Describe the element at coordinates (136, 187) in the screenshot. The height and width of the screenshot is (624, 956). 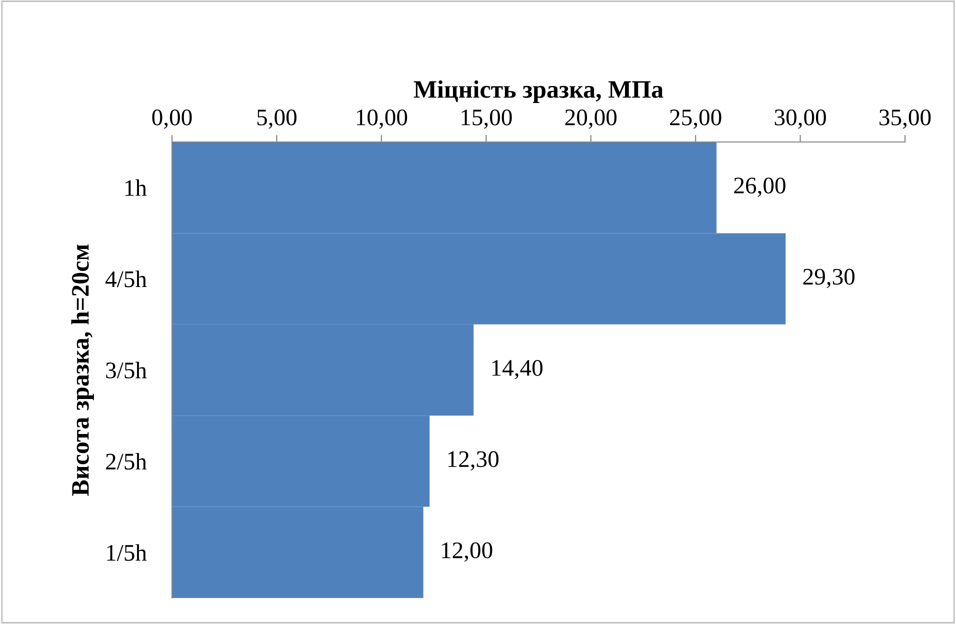
I see `y-tick-label: 1h` at that location.